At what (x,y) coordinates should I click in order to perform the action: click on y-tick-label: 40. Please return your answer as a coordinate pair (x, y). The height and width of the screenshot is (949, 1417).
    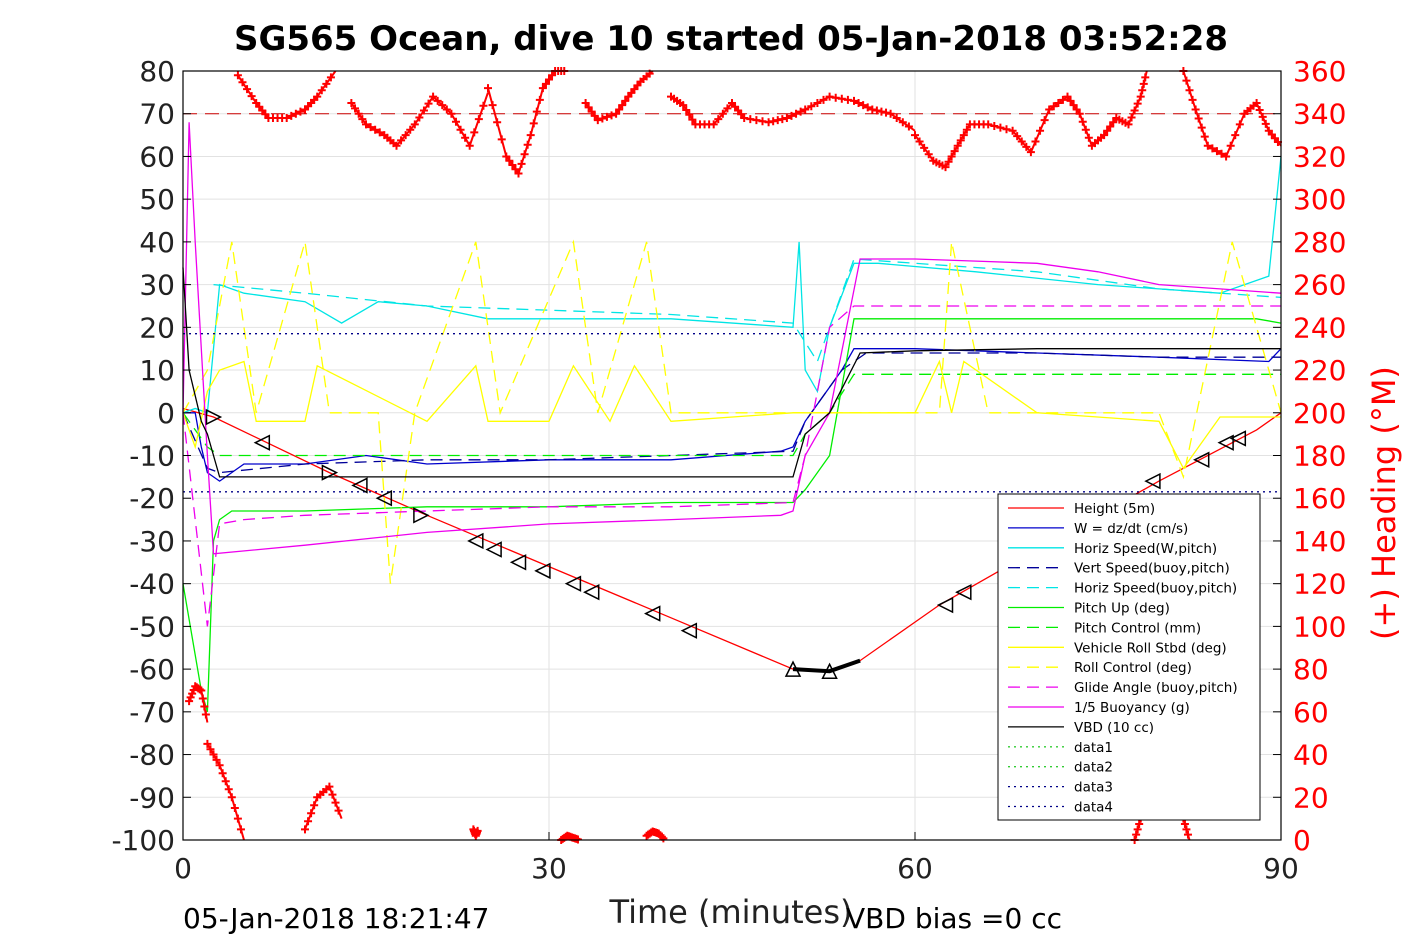
    Looking at the image, I should click on (157, 242).